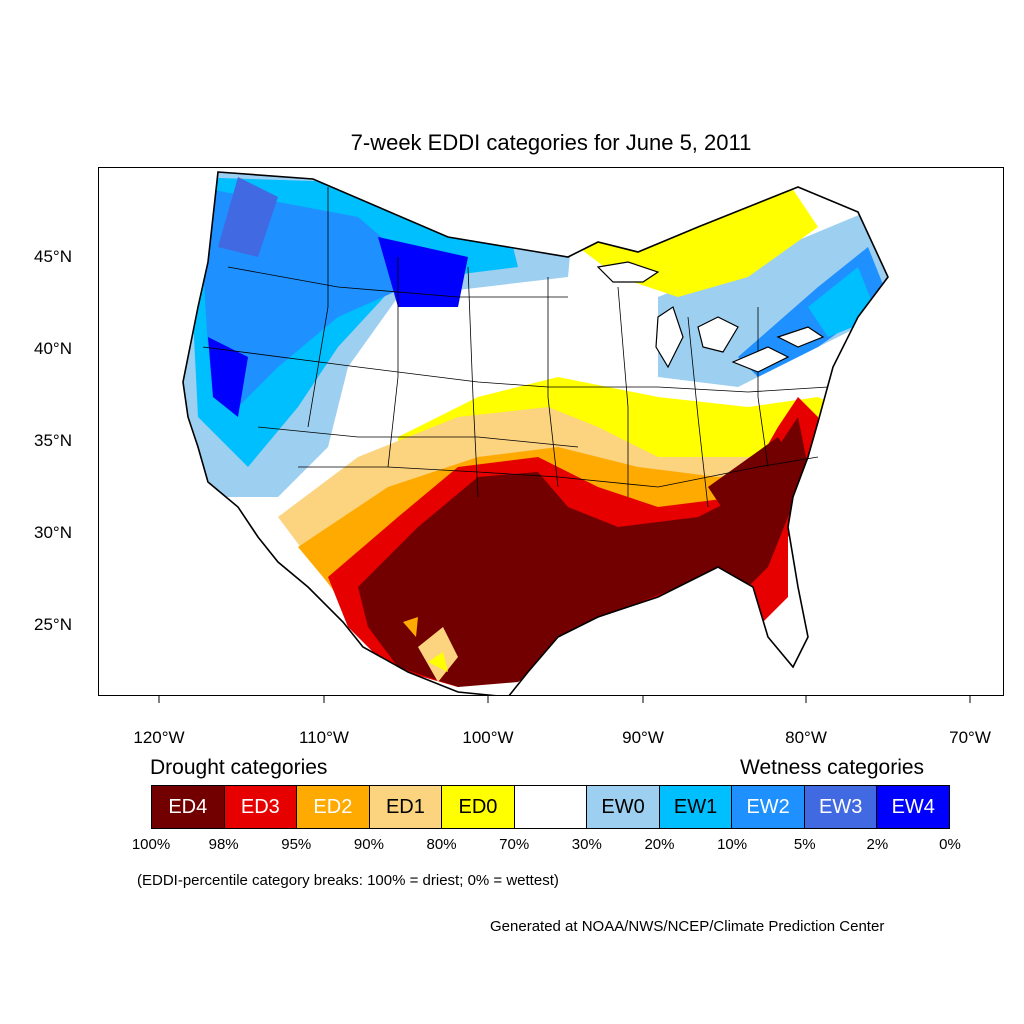 This screenshot has width=1024, height=1024. I want to click on legend-cell-ed1: ED1, so click(406, 807).